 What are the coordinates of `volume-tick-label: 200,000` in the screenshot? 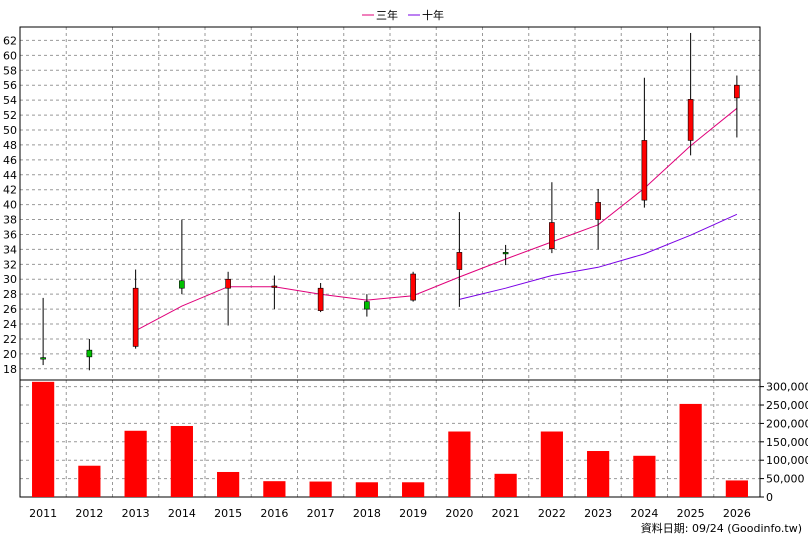 It's located at (787, 423).